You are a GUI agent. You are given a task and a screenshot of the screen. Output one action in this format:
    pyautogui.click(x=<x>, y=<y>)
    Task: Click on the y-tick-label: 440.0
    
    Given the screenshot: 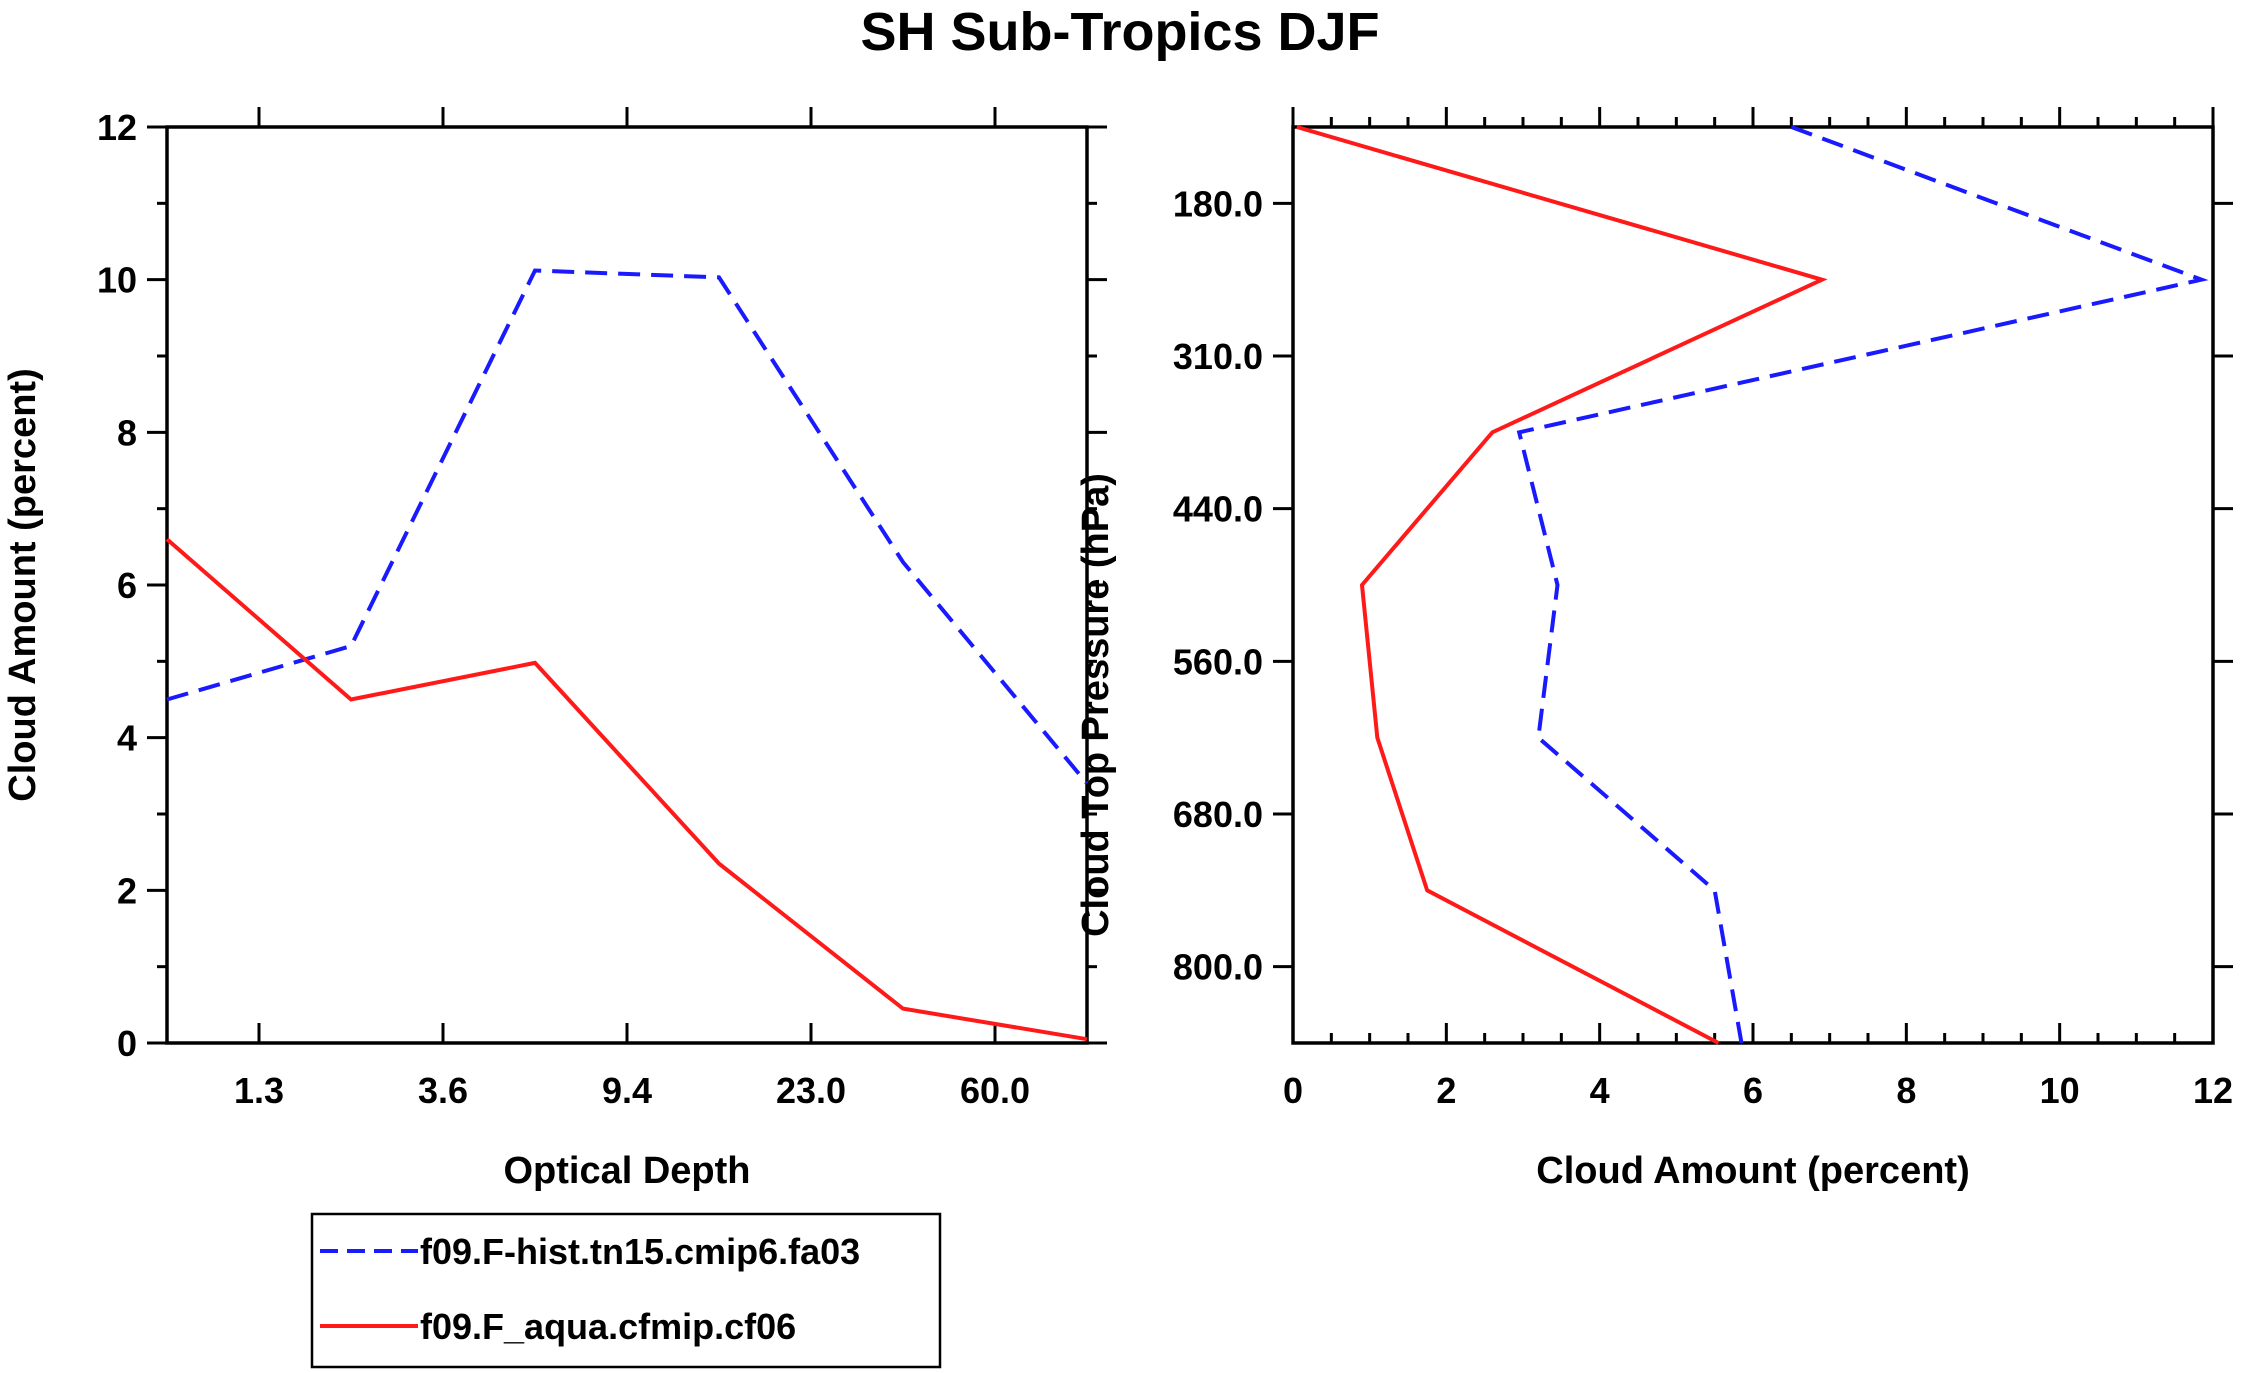 What is the action you would take?
    pyautogui.click(x=1218, y=509)
    